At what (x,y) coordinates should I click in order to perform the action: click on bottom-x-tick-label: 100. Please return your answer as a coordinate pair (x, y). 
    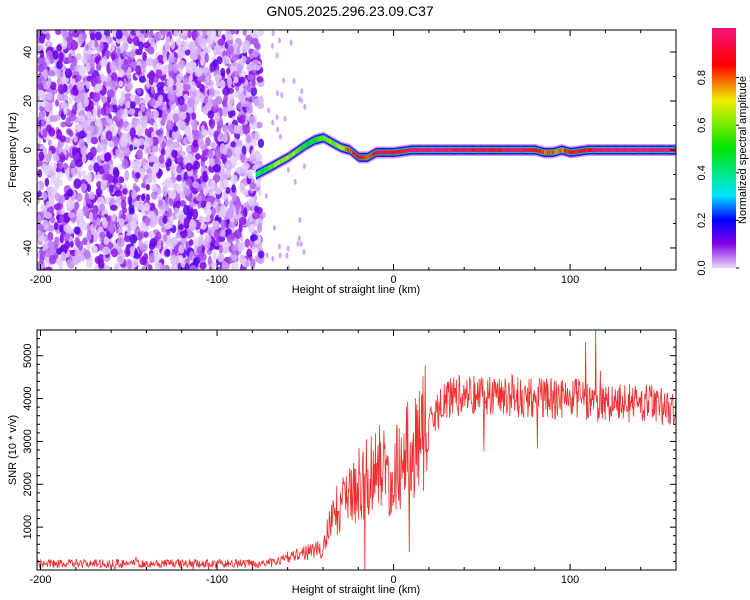
    Looking at the image, I should click on (570, 580).